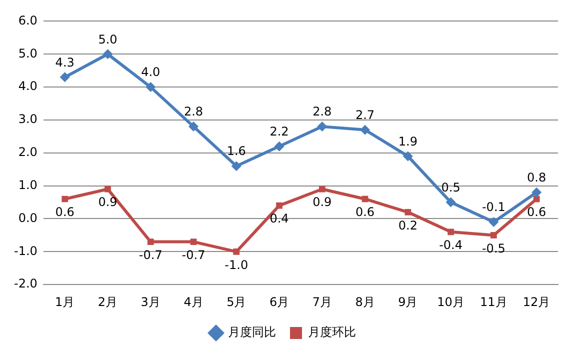 This screenshot has width=576, height=357. I want to click on x-tick-label: 9月, so click(408, 301).